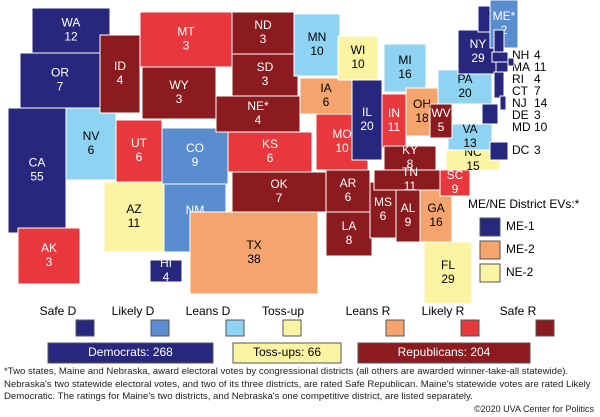  I want to click on state-ev: 6, so click(348, 197).